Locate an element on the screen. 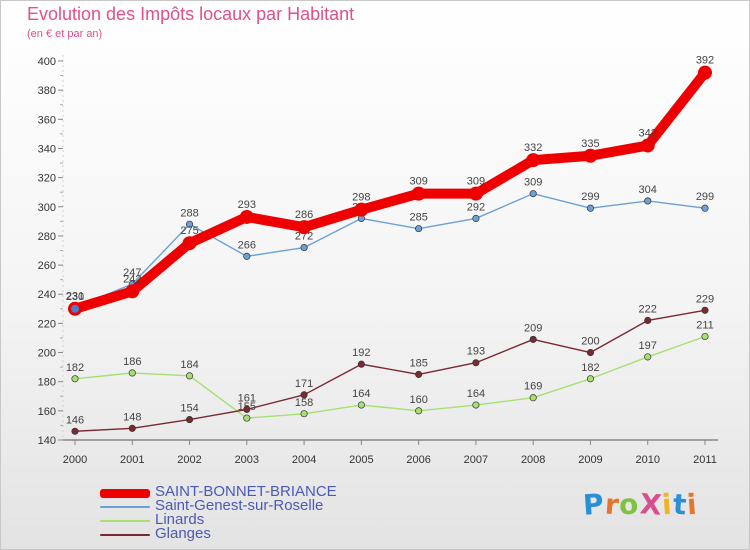 This screenshot has height=550, width=750. legend-label: Glanges is located at coordinates (183, 533).